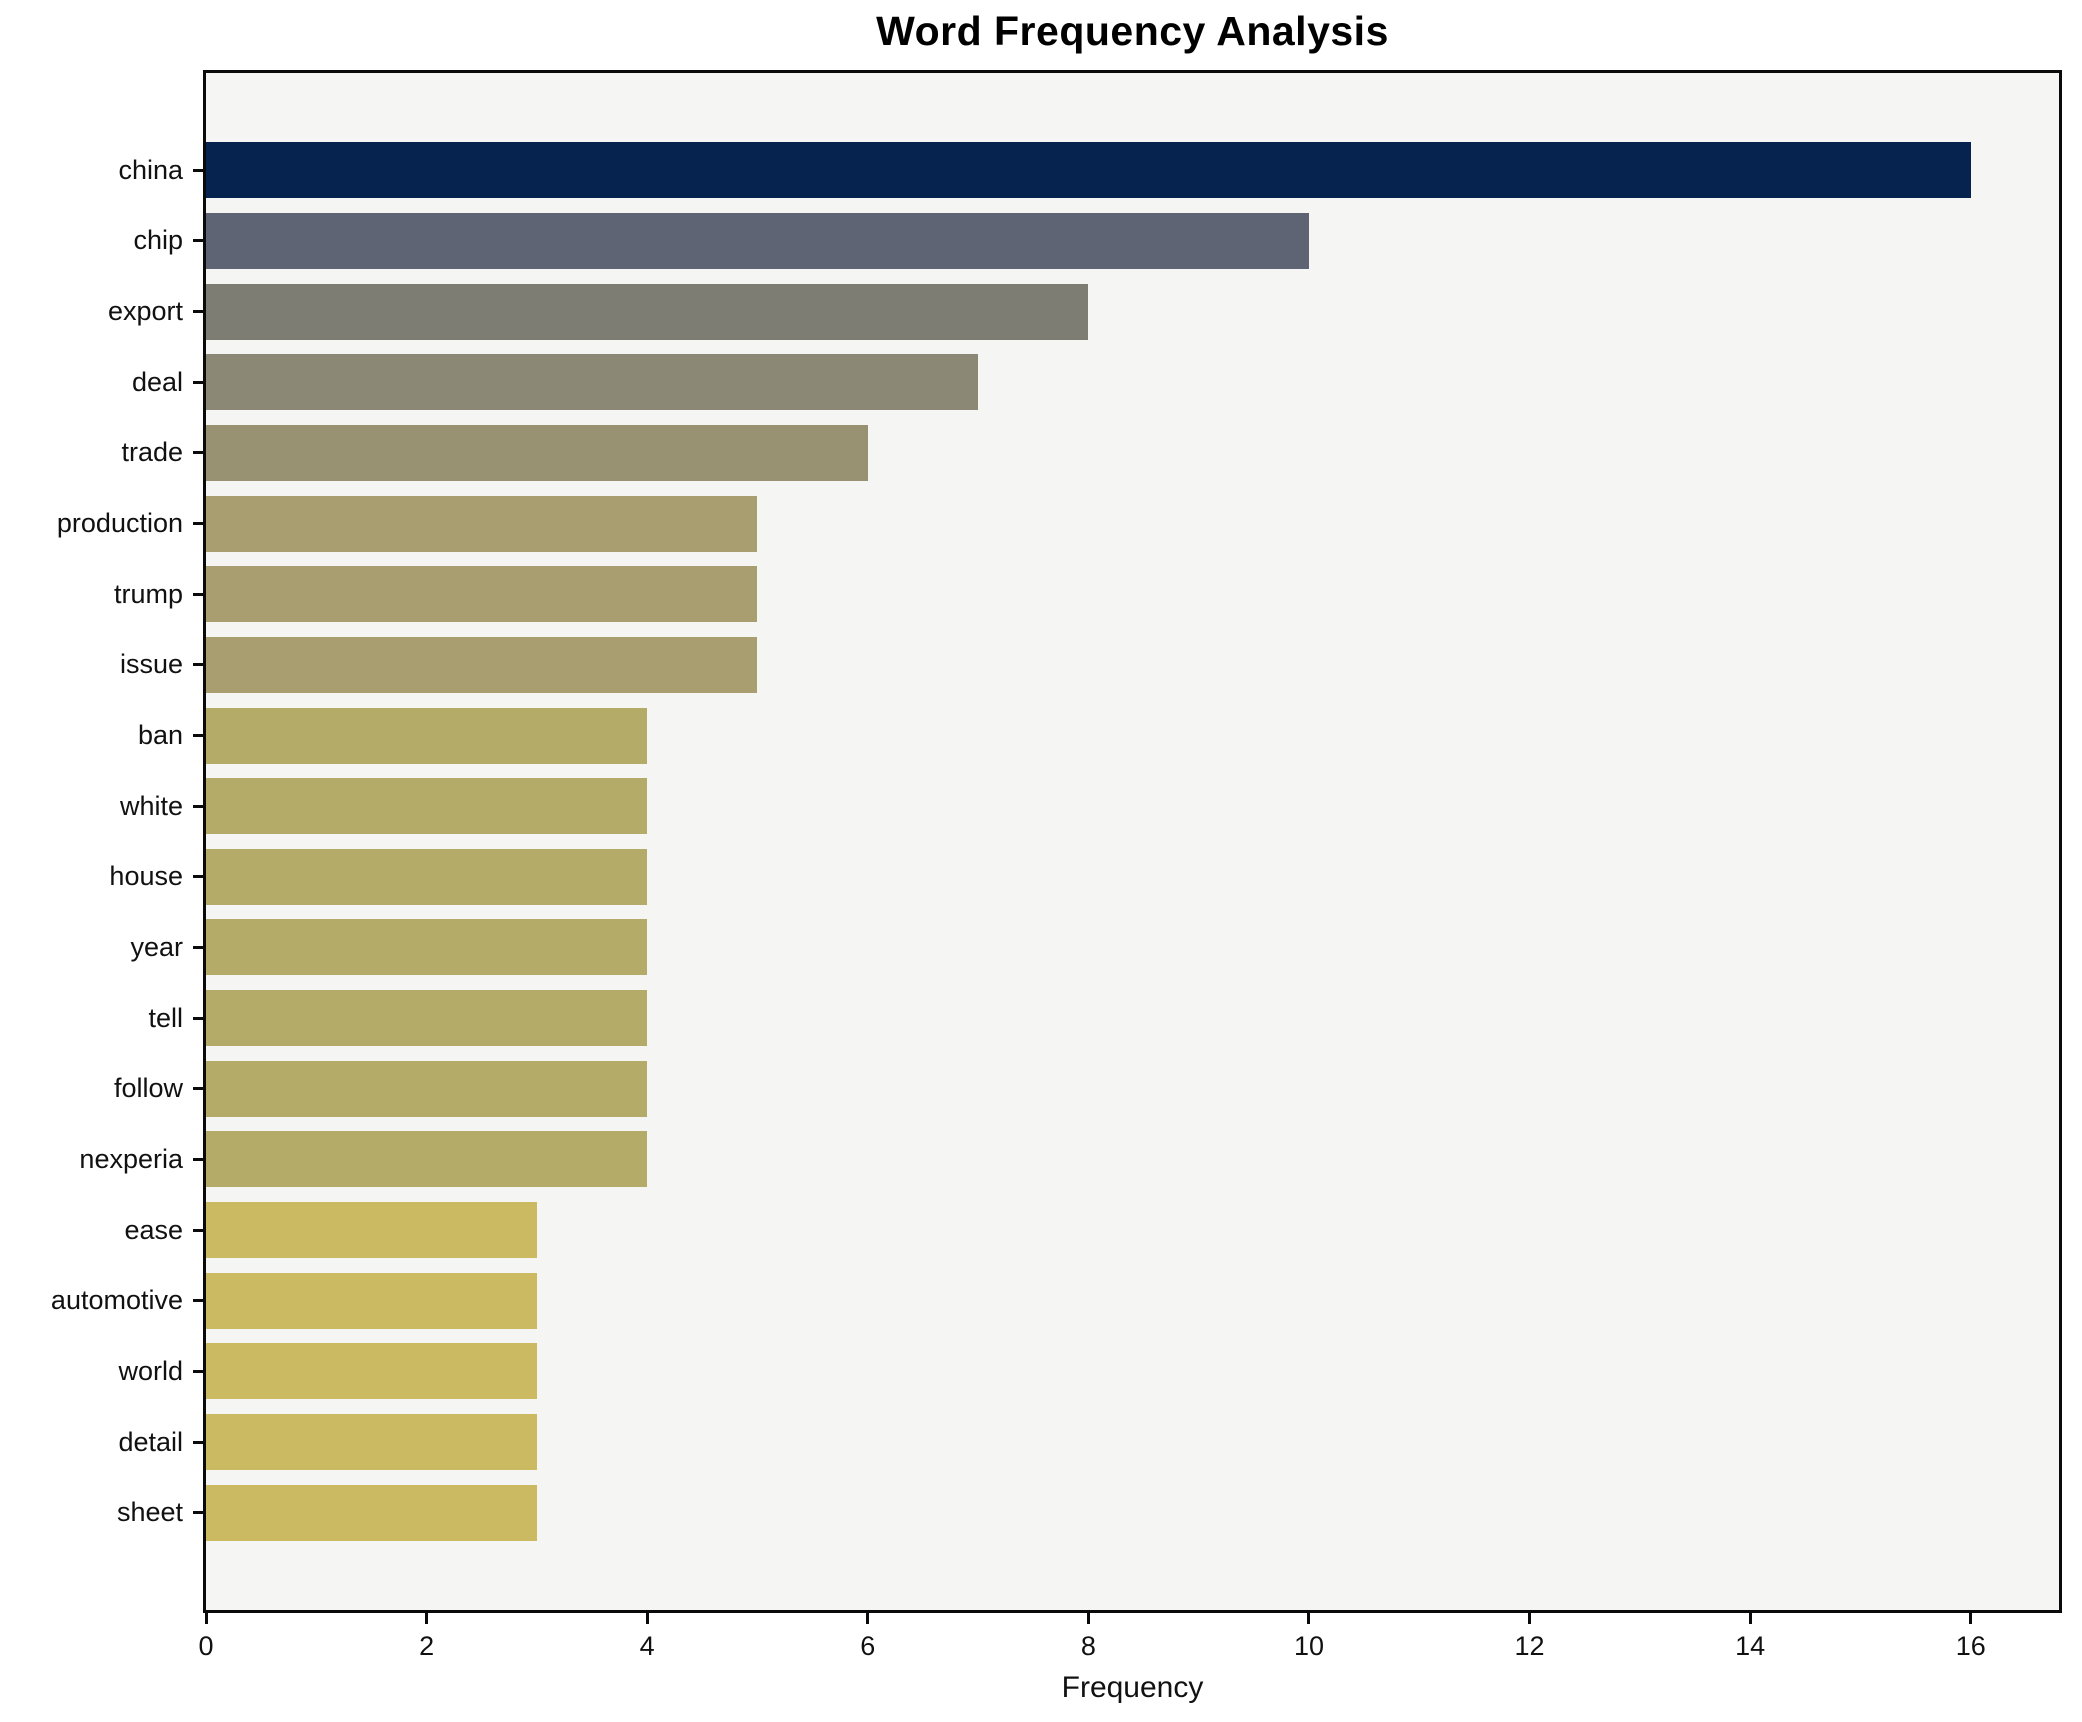 Image resolution: width=2082 pixels, height=1722 pixels. I want to click on bar-production, so click(482, 523).